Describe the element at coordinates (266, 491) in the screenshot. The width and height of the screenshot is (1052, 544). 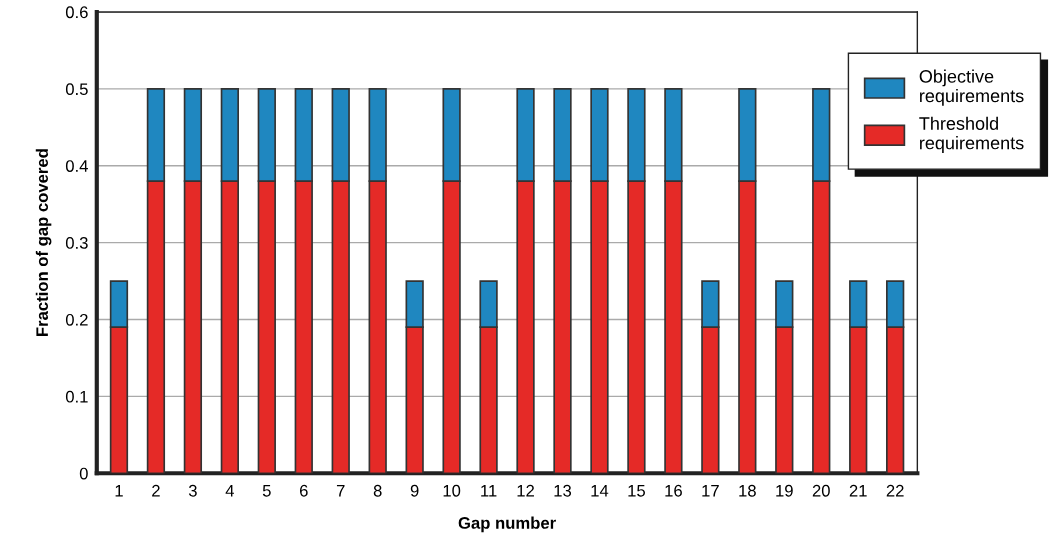
I see `x-tick-label: 5` at that location.